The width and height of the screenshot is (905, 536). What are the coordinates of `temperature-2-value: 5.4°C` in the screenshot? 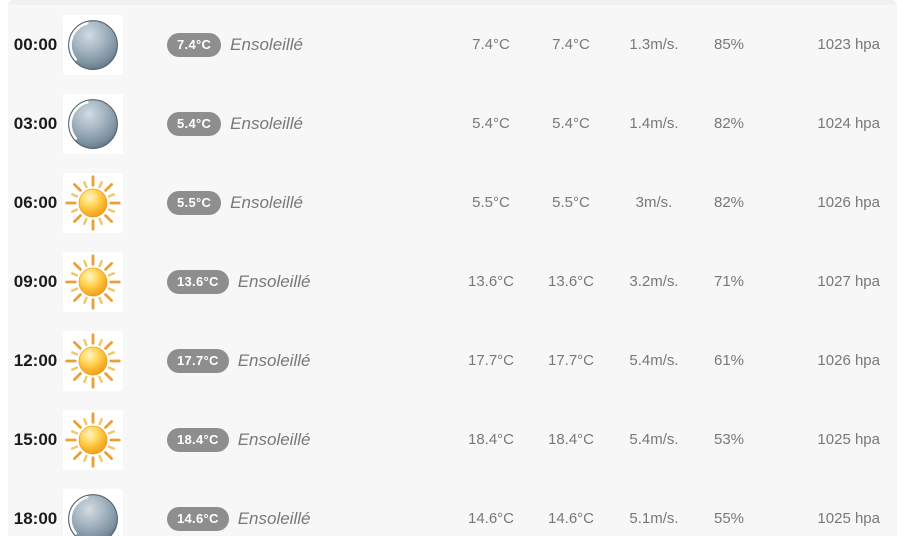 It's located at (571, 123).